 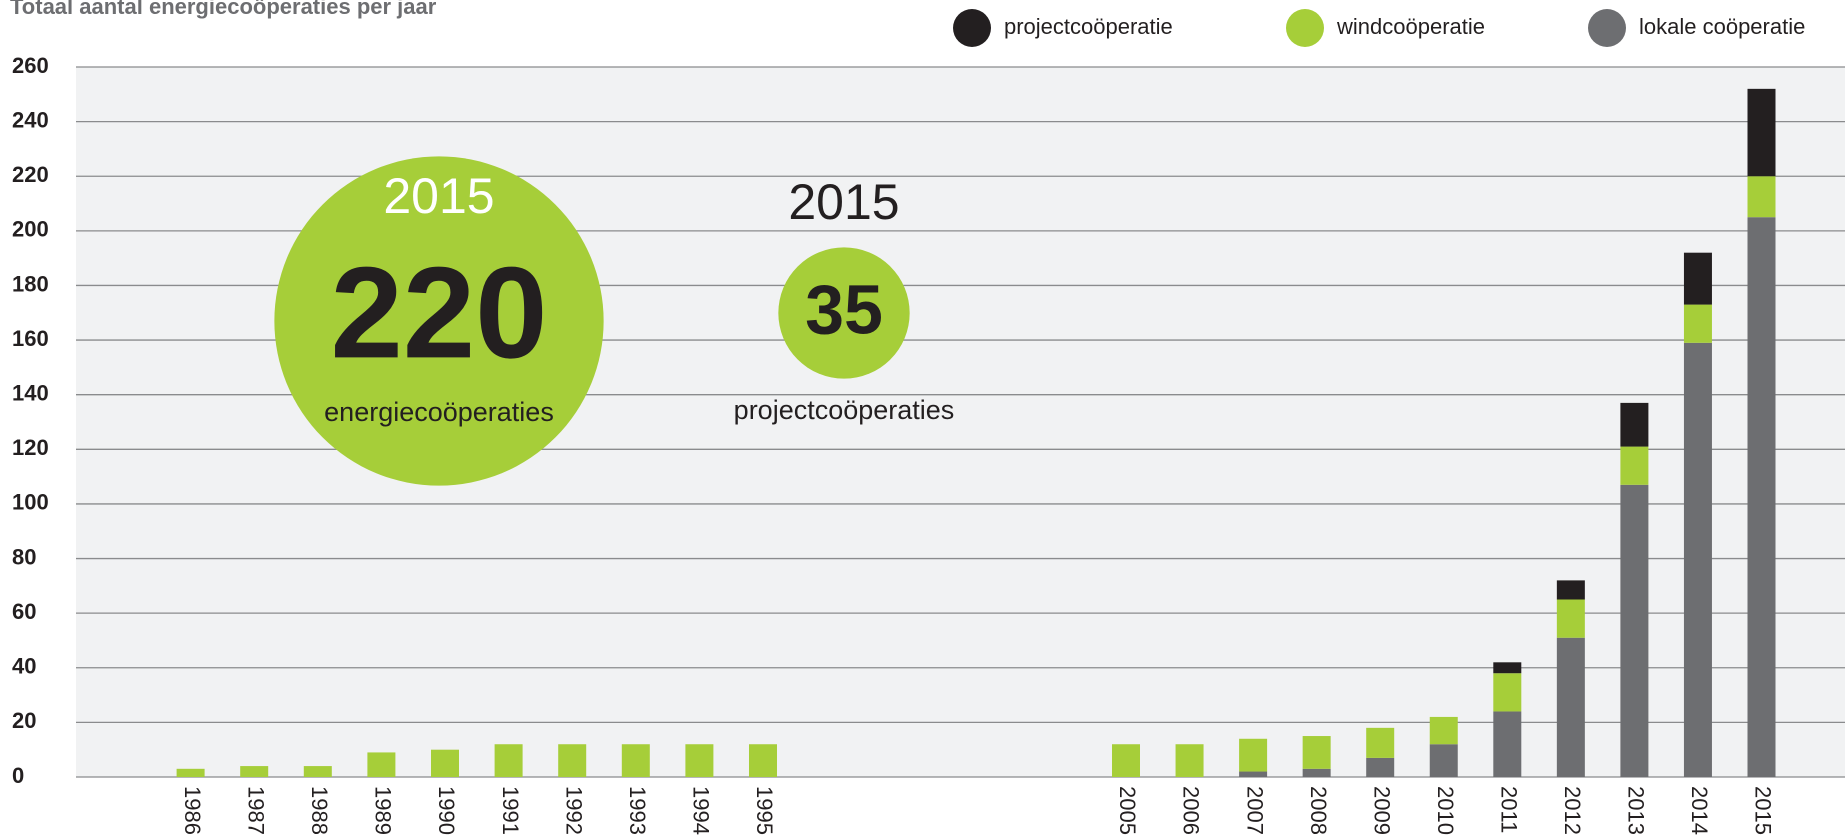 I want to click on y-tick-label: 220, so click(x=30, y=174).